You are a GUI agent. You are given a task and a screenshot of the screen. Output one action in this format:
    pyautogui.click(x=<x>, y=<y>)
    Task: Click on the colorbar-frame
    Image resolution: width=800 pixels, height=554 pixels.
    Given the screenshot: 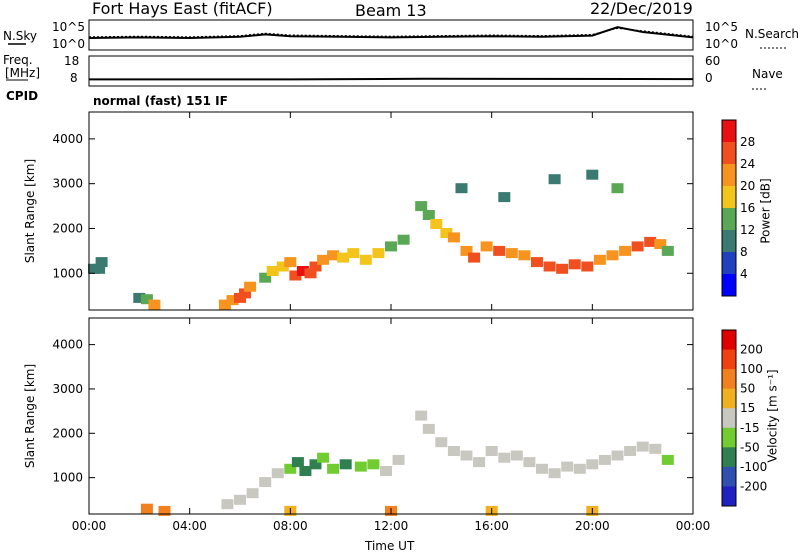 What is the action you would take?
    pyautogui.click(x=729, y=208)
    